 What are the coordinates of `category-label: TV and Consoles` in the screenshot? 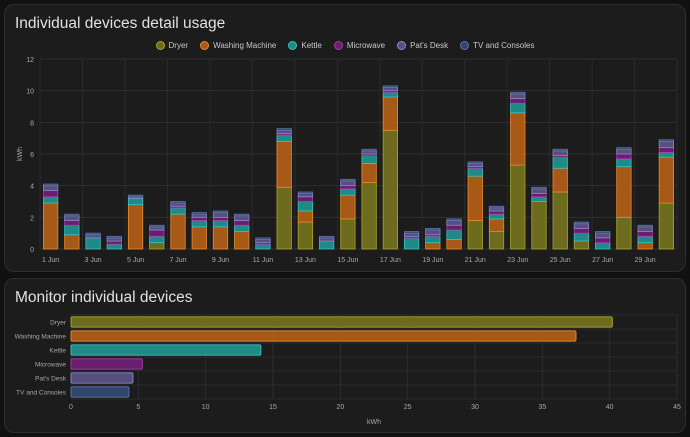 It's located at (41, 393).